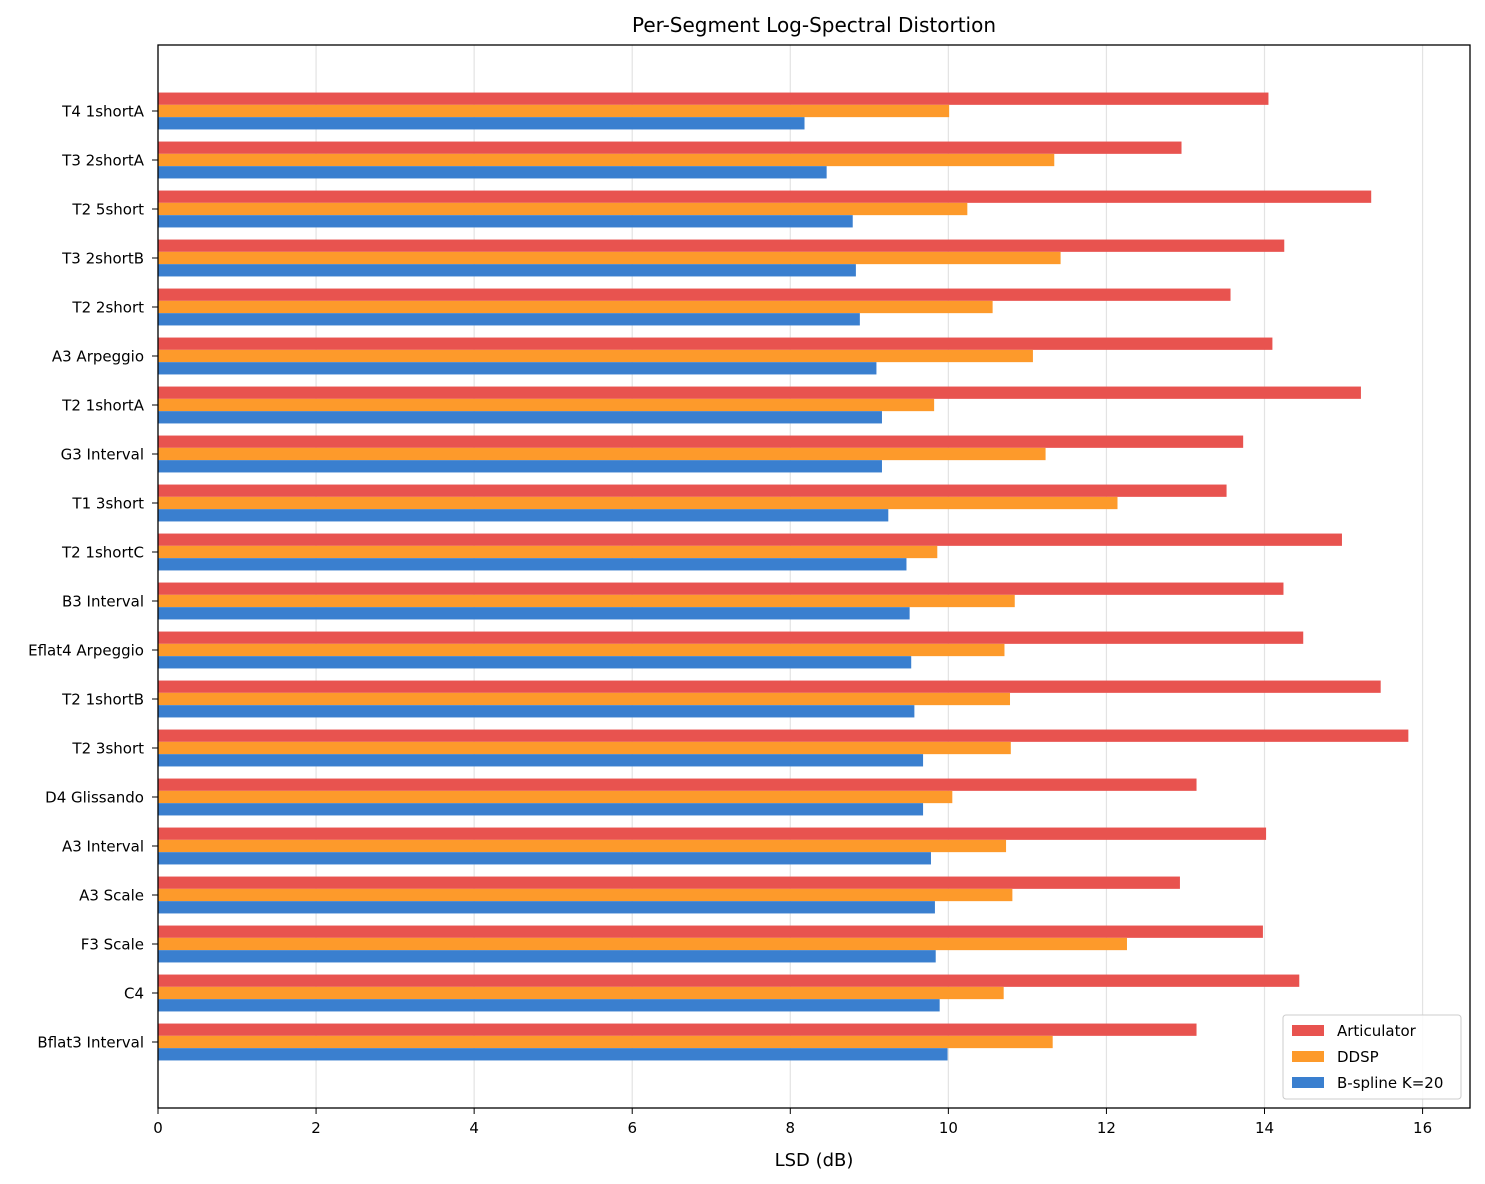 The height and width of the screenshot is (1184, 1485). I want to click on category-label-12: T2 1shortB, so click(102, 700).